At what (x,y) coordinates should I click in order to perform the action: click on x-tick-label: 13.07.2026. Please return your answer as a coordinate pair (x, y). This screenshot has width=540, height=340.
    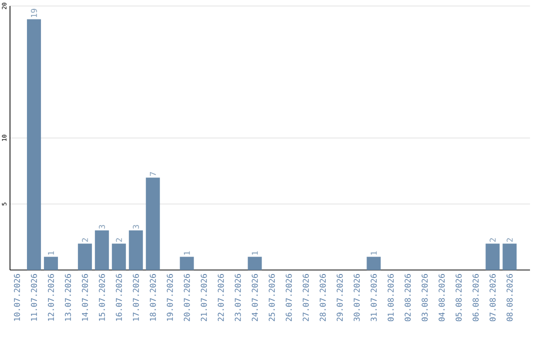
    Looking at the image, I should click on (67, 297).